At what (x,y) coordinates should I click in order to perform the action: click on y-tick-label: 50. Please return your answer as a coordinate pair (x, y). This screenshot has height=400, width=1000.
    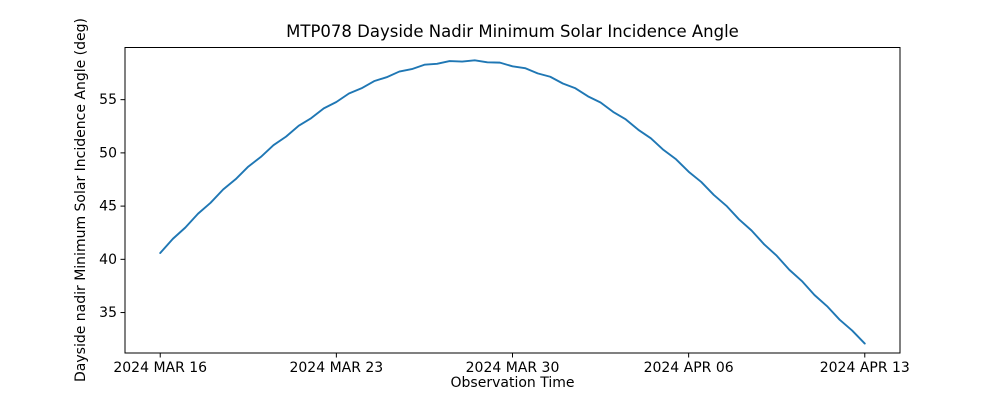
    Looking at the image, I should click on (108, 153).